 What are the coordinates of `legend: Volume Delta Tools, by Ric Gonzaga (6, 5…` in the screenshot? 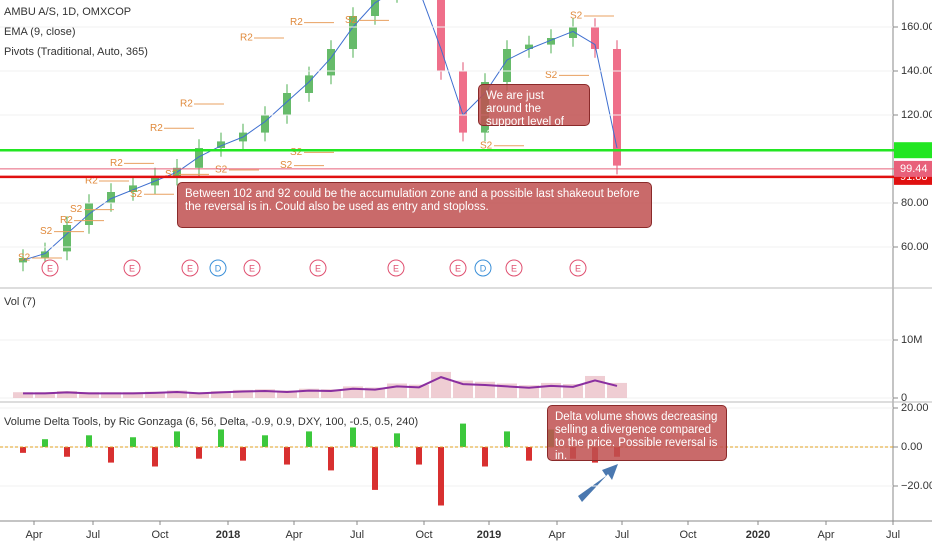 It's located at (211, 422).